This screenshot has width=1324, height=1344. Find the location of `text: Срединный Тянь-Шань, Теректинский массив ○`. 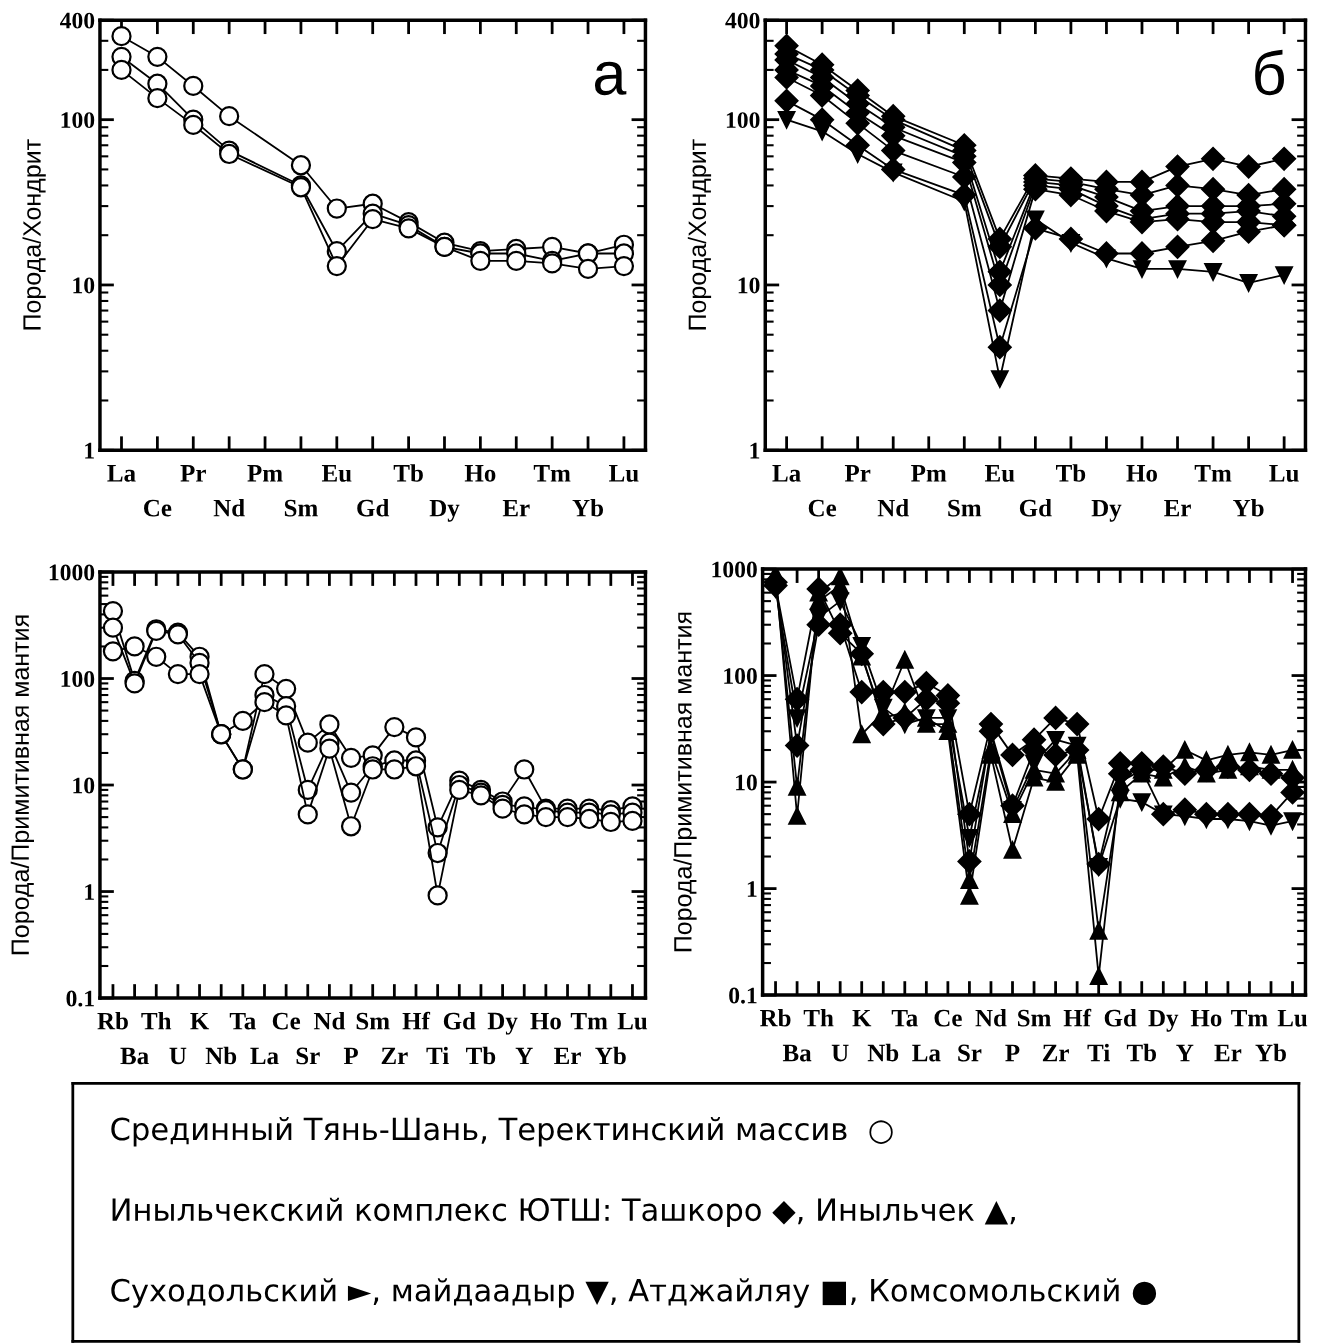

text: Срединный Тянь-Шань, Теректинский массив ○ is located at coordinates (502, 1132).